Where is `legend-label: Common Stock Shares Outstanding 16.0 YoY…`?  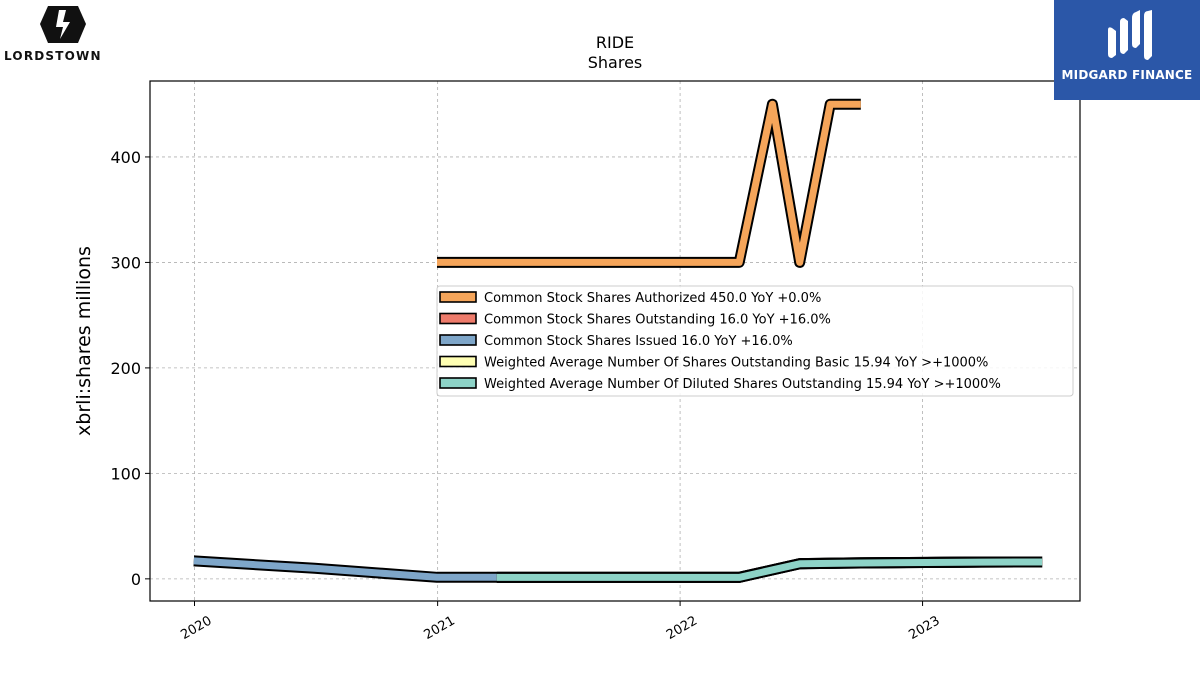
legend-label: Common Stock Shares Outstanding 16.0 YoY… is located at coordinates (657, 320).